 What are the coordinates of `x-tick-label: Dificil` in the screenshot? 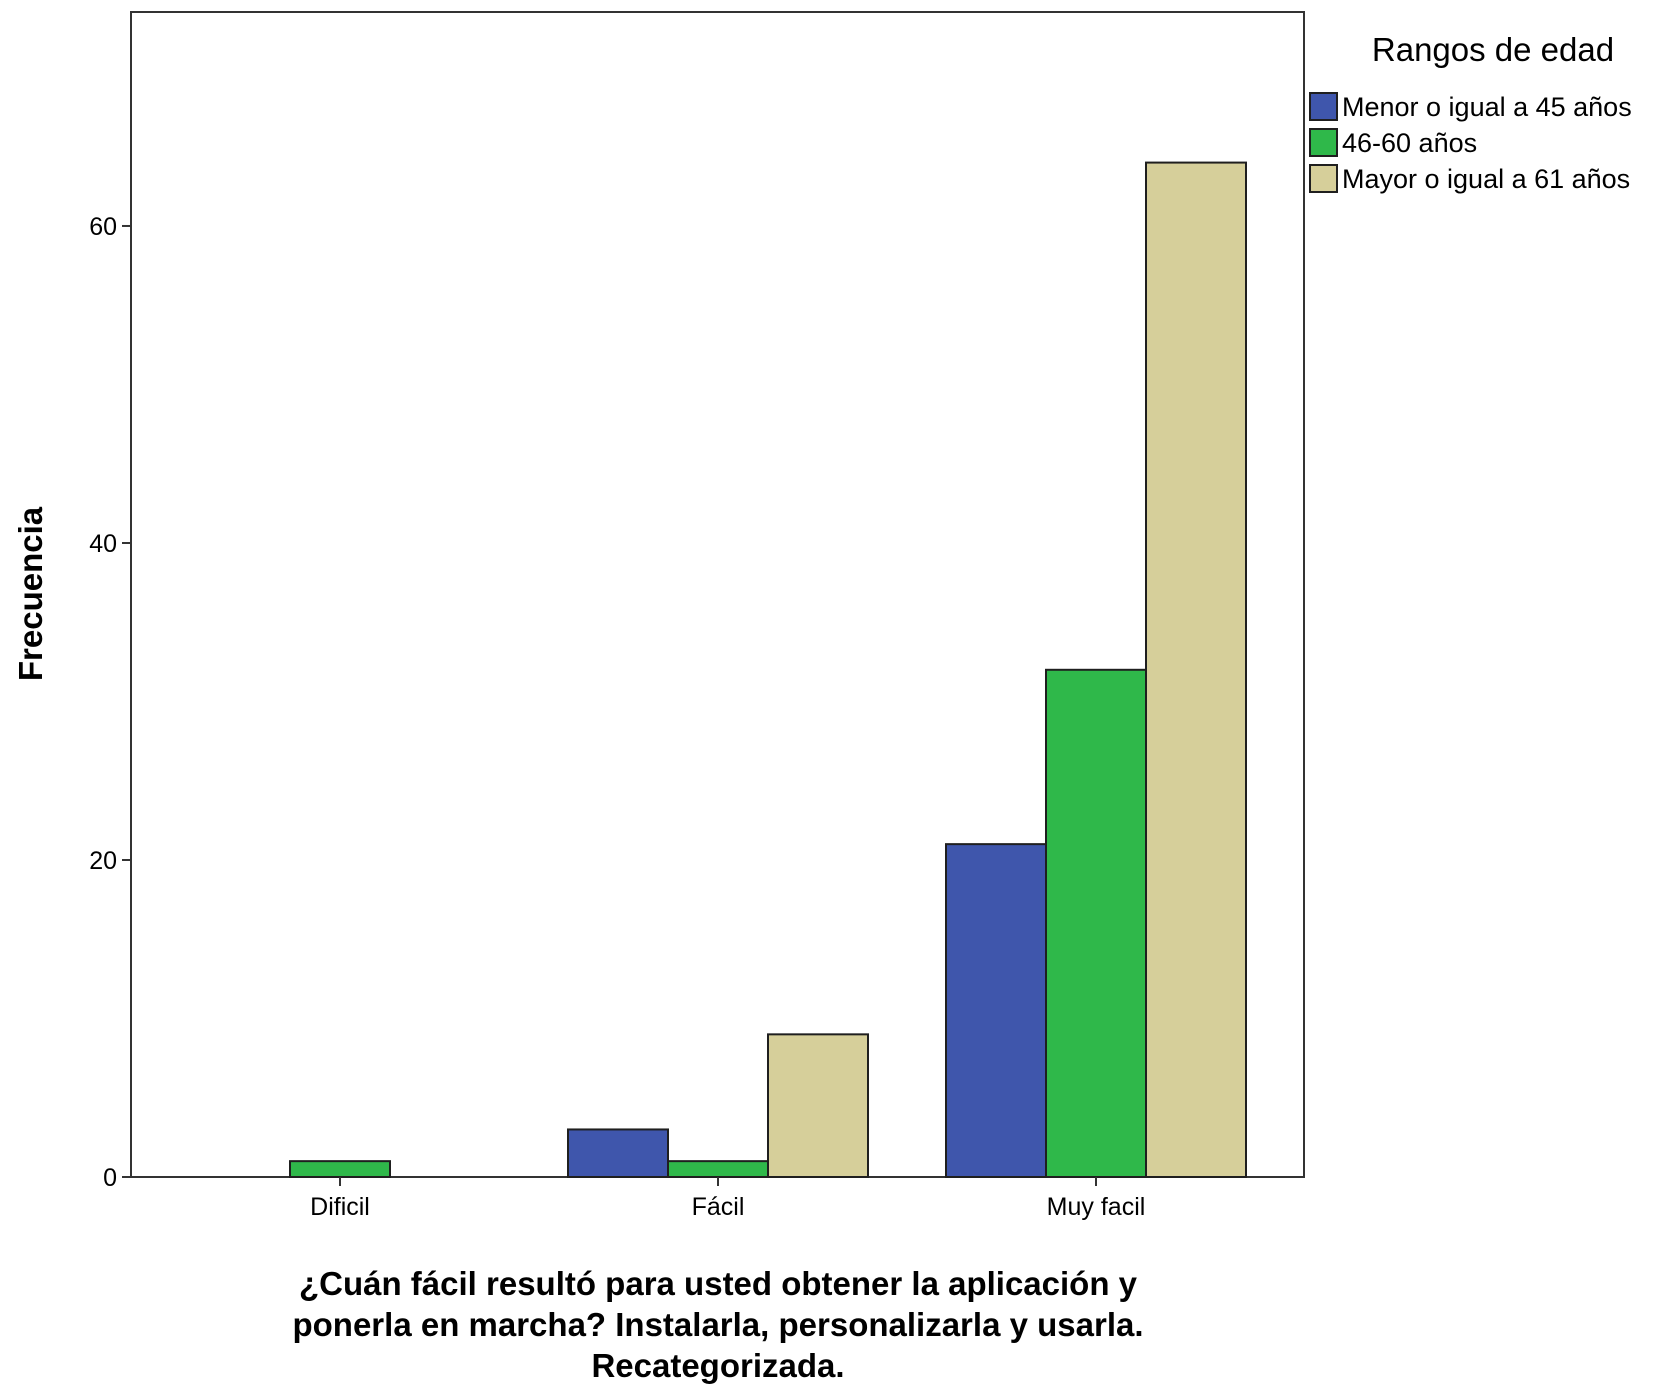 It's located at (340, 1207).